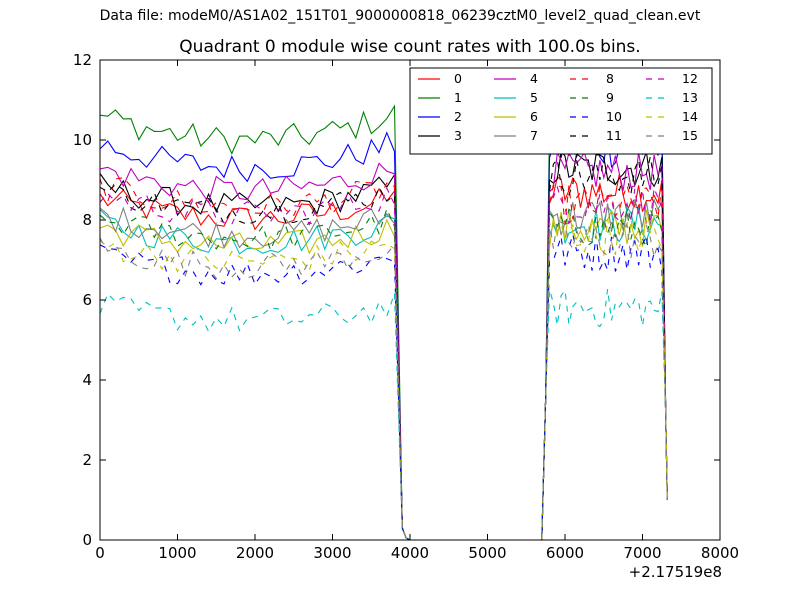 This screenshot has height=600, width=800. Describe the element at coordinates (565, 553) in the screenshot. I see `x-tick-label: 6000` at that location.